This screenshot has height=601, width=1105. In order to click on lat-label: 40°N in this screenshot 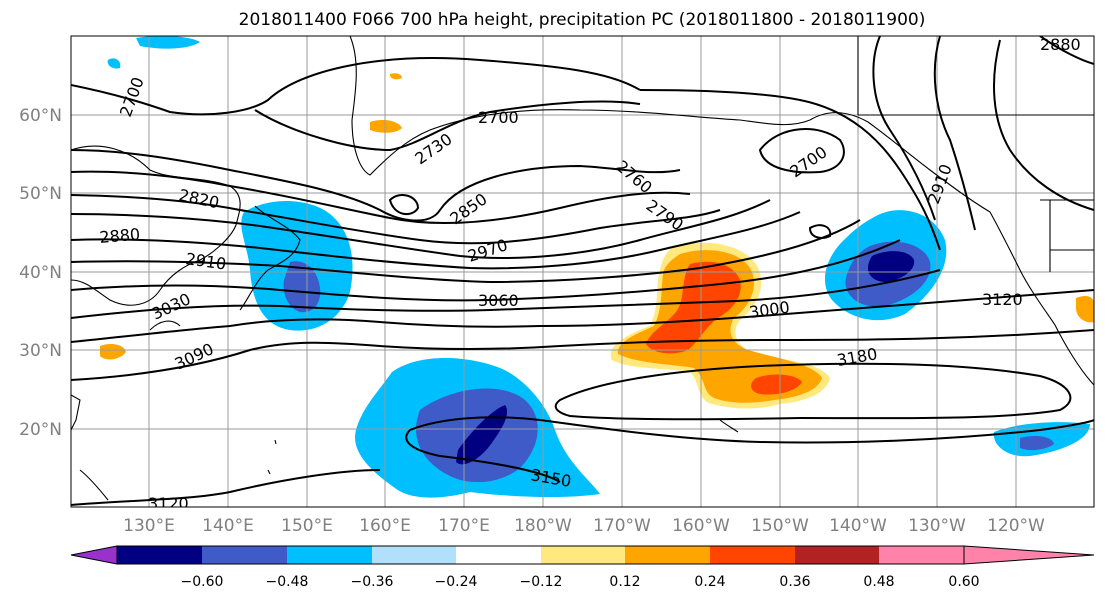, I will do `click(40, 273)`.